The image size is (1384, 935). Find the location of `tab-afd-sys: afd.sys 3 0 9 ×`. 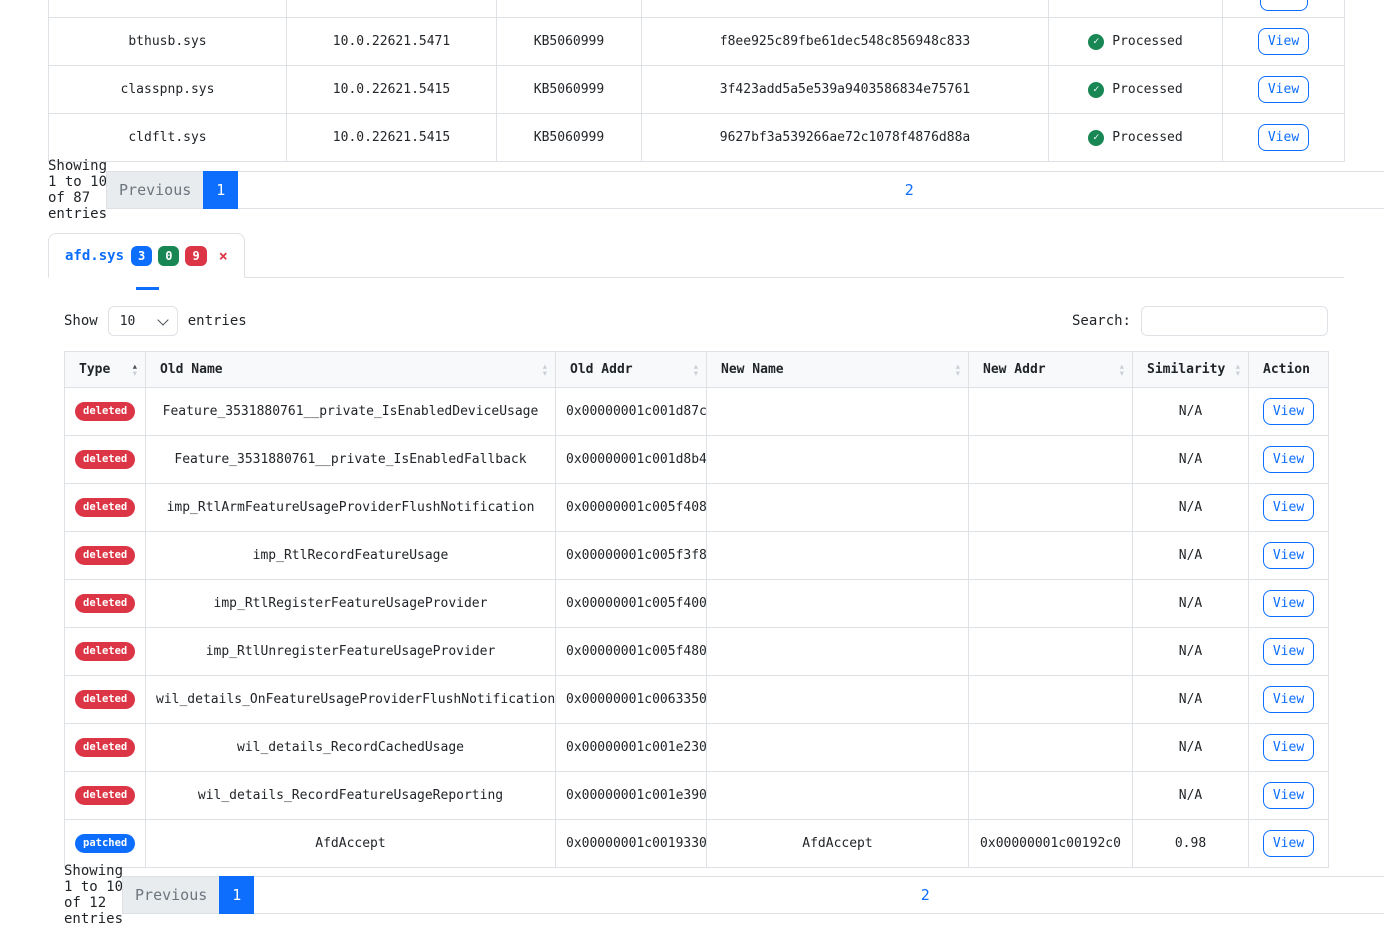

tab-afd-sys: afd.sys 3 0 9 × is located at coordinates (146, 255).